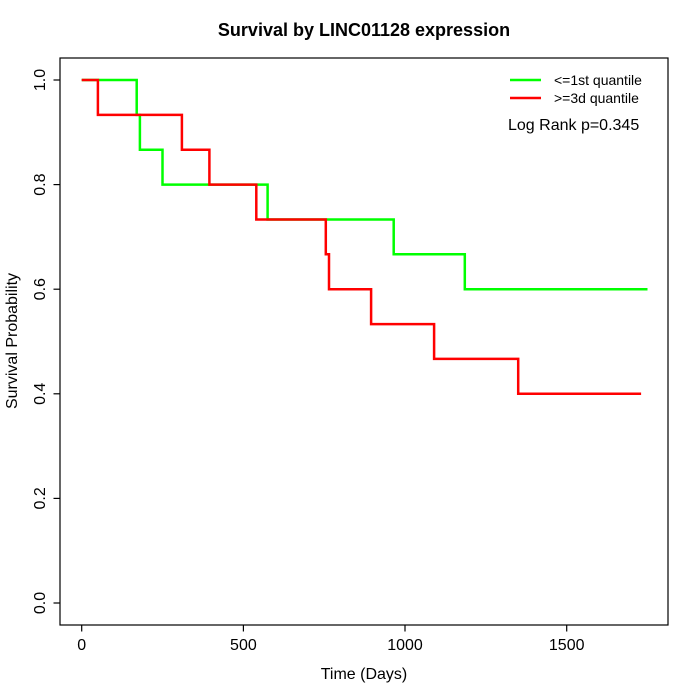  What do you see at coordinates (598, 80) in the screenshot?
I see `legend-label: <=1st quantile` at bounding box center [598, 80].